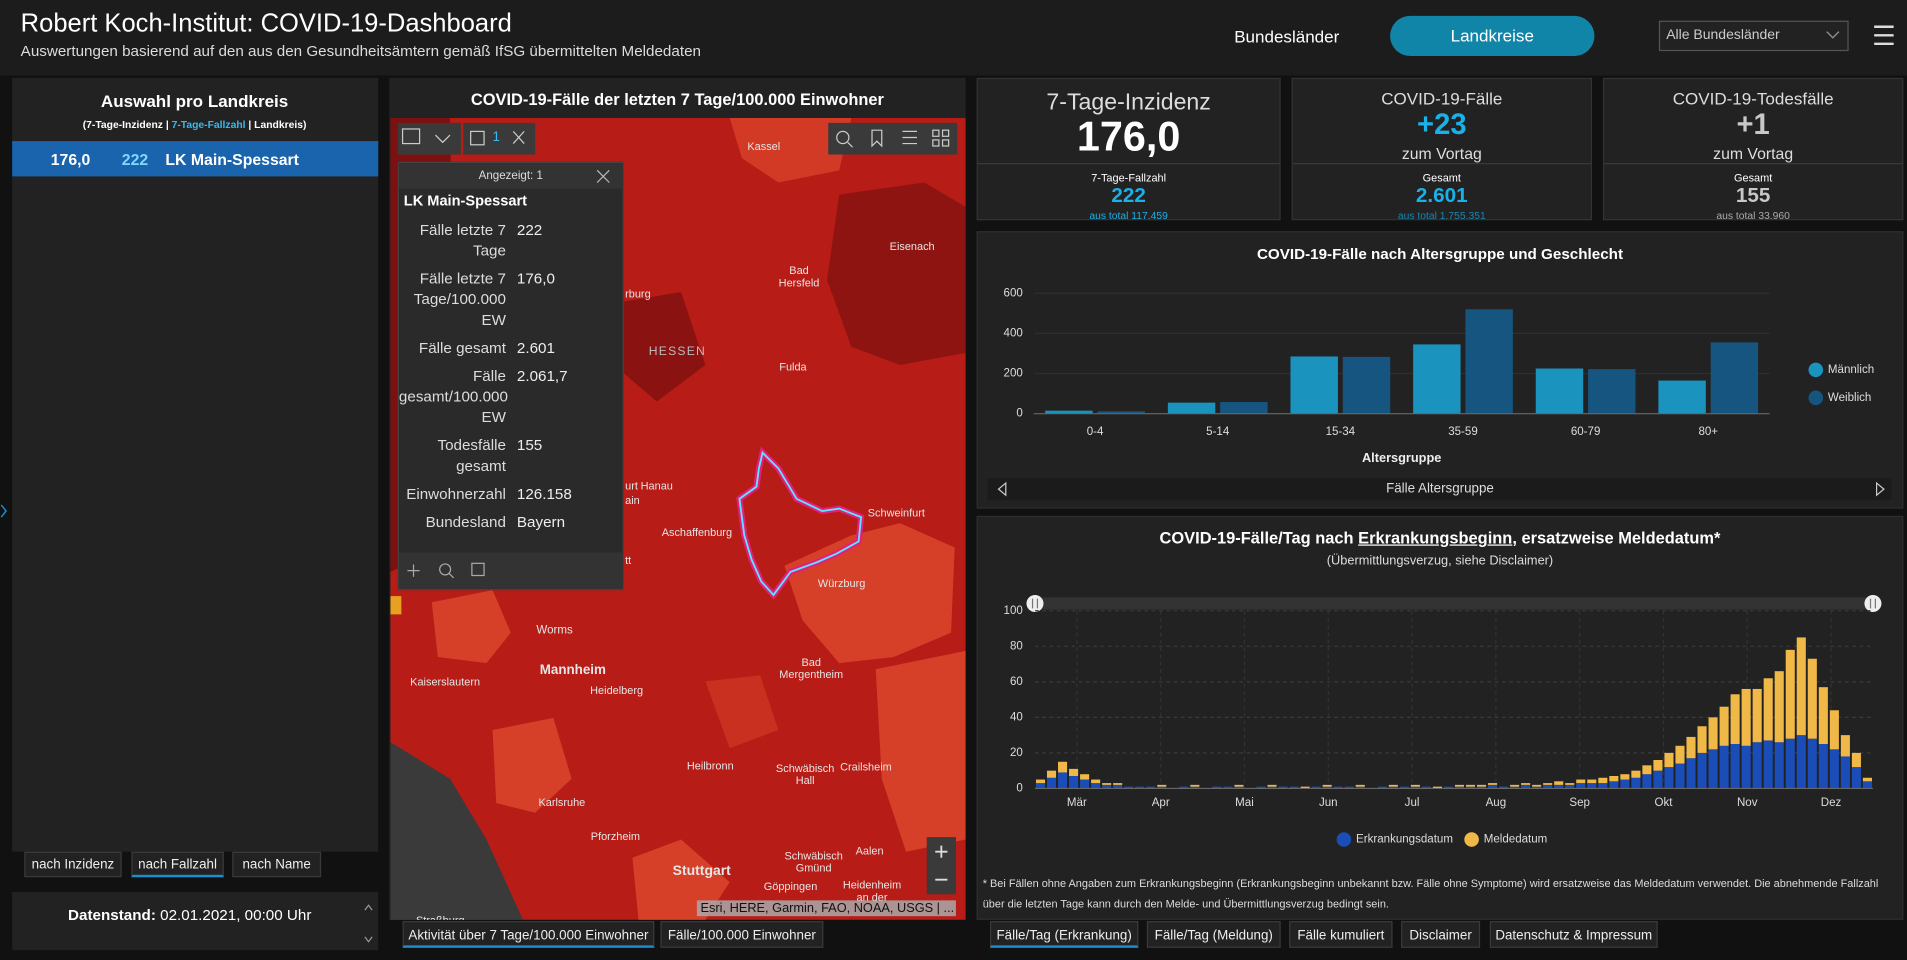 The image size is (1907, 960). What do you see at coordinates (528, 934) in the screenshot?
I see `tab: Aktivität über 7 Tage/100.000 Einwohner` at bounding box center [528, 934].